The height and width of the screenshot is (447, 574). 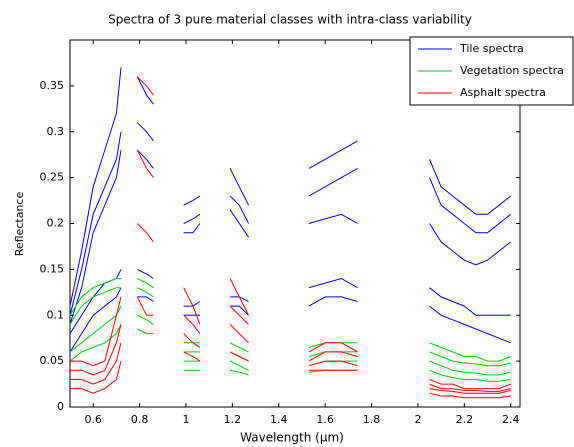 I want to click on x-tick-label: 1.8, so click(x=372, y=419).